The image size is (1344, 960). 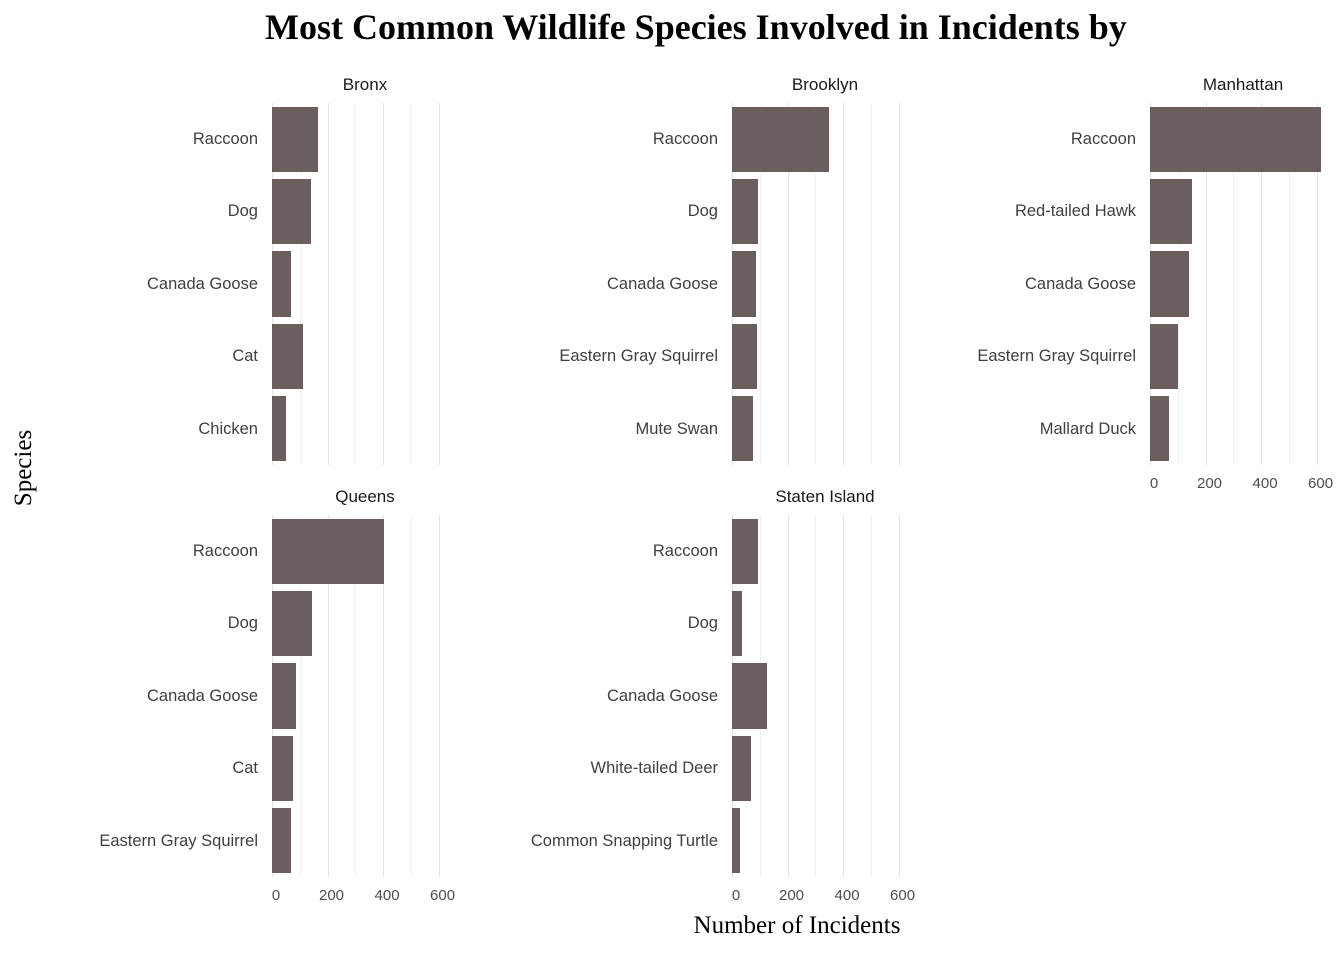 What do you see at coordinates (624, 840) in the screenshot?
I see `category-label: Common Snapping Turtle` at bounding box center [624, 840].